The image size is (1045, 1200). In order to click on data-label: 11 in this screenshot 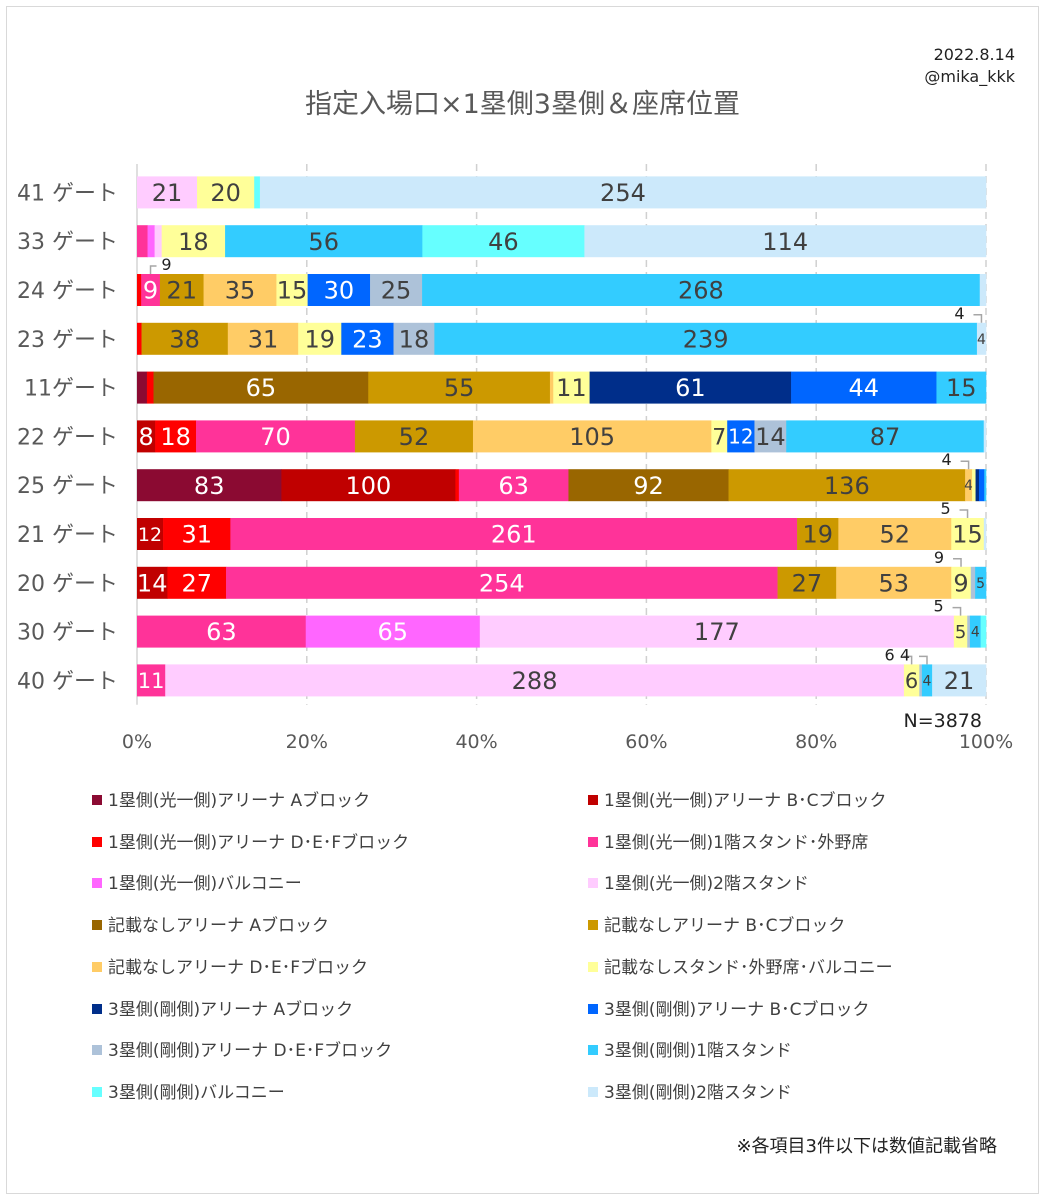, I will do `click(571, 388)`.